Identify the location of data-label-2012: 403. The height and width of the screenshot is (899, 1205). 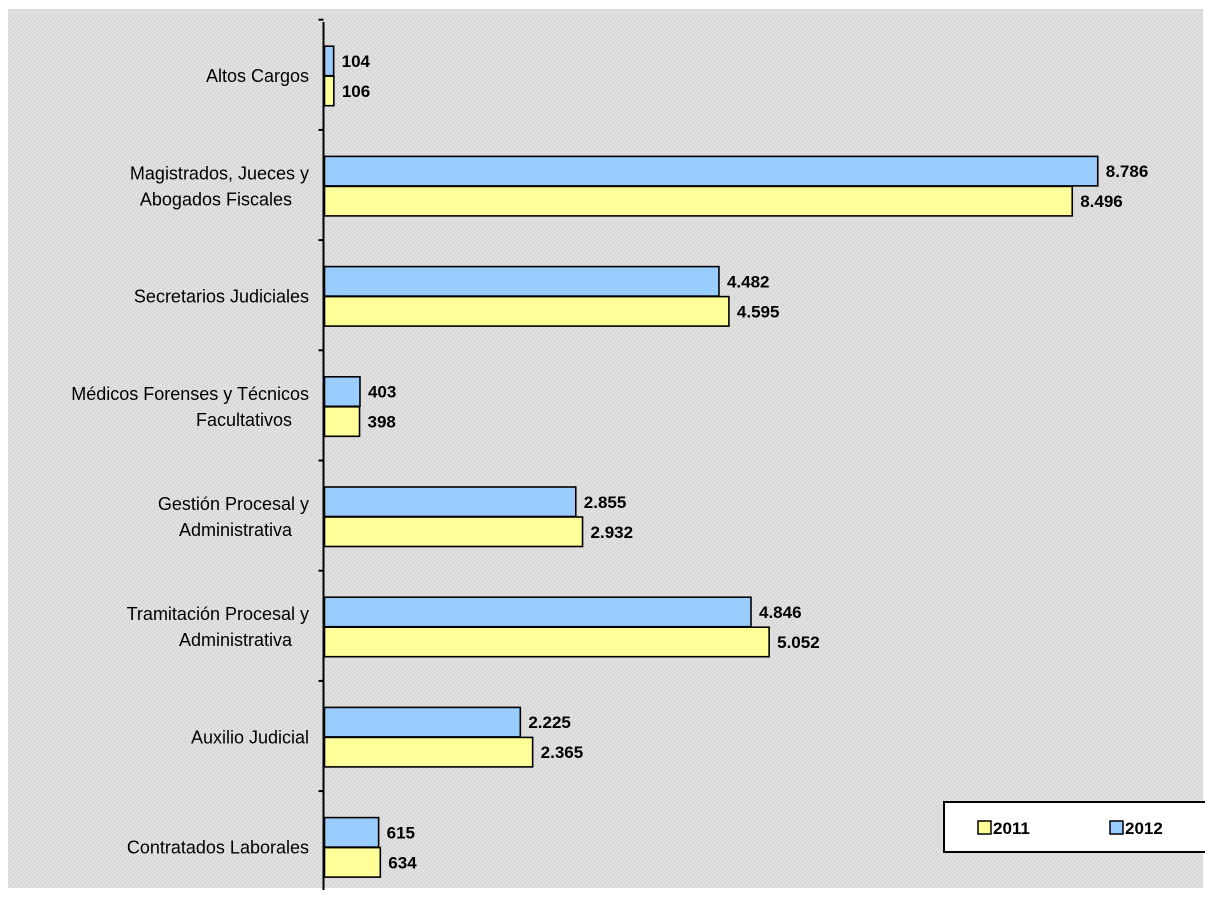
(382, 392).